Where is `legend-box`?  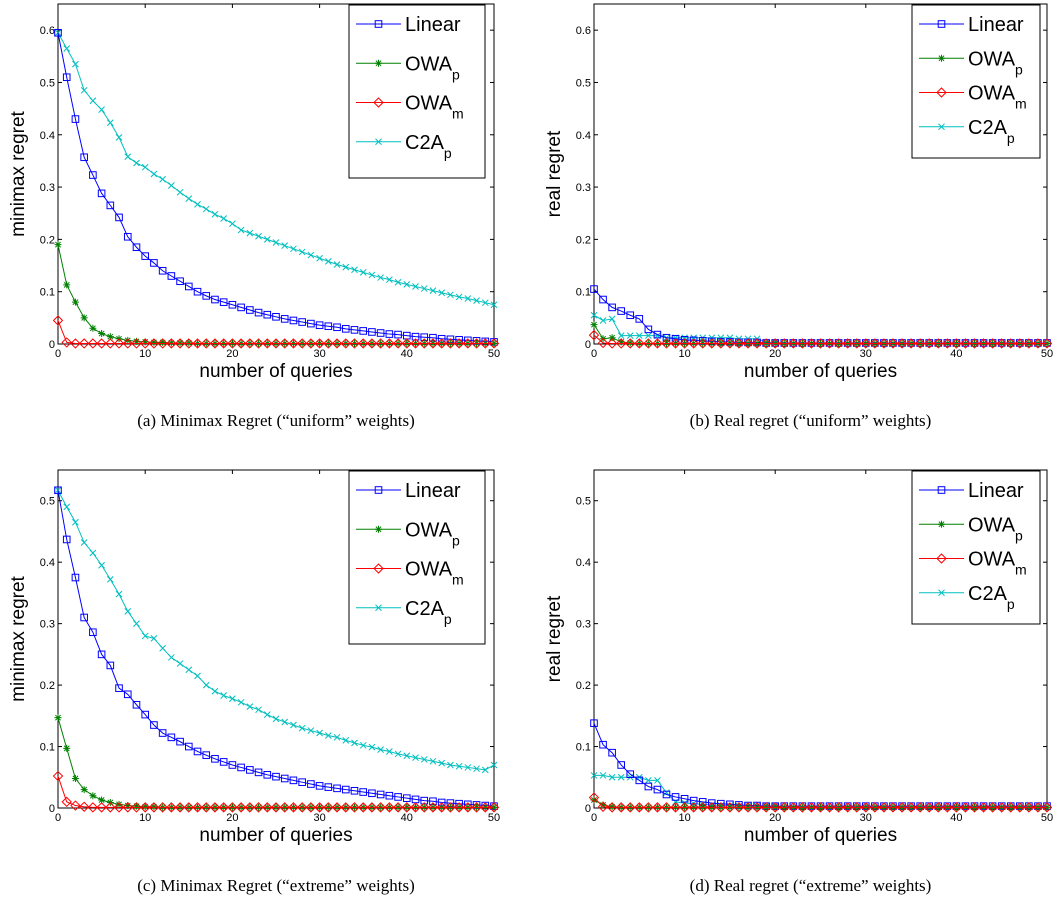
legend-box is located at coordinates (417, 91).